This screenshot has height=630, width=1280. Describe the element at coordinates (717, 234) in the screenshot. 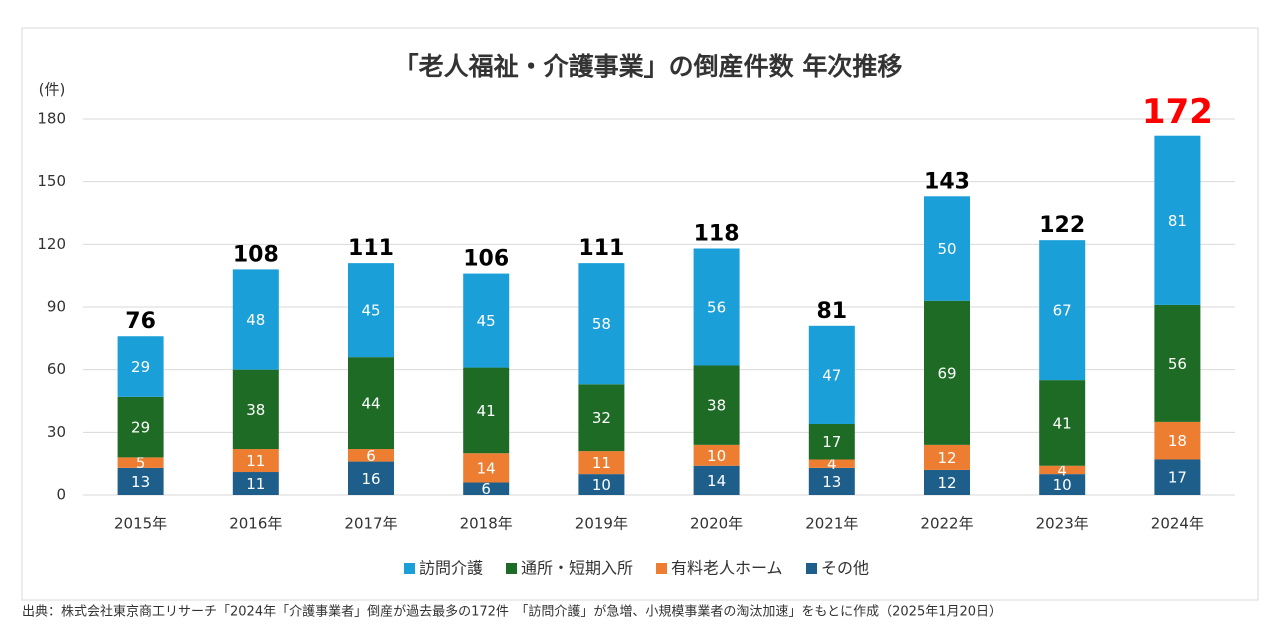

I see `total-label: 118` at that location.